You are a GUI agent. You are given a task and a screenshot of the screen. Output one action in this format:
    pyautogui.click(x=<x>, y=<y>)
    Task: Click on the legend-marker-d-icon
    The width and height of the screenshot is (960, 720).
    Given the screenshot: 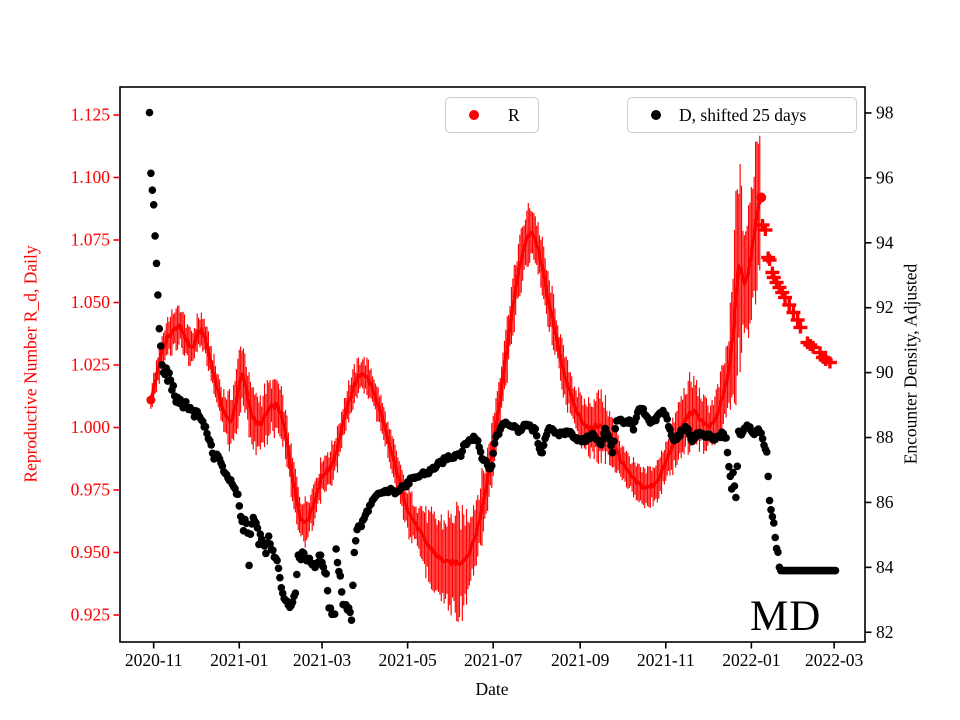 What is the action you would take?
    pyautogui.click(x=656, y=115)
    